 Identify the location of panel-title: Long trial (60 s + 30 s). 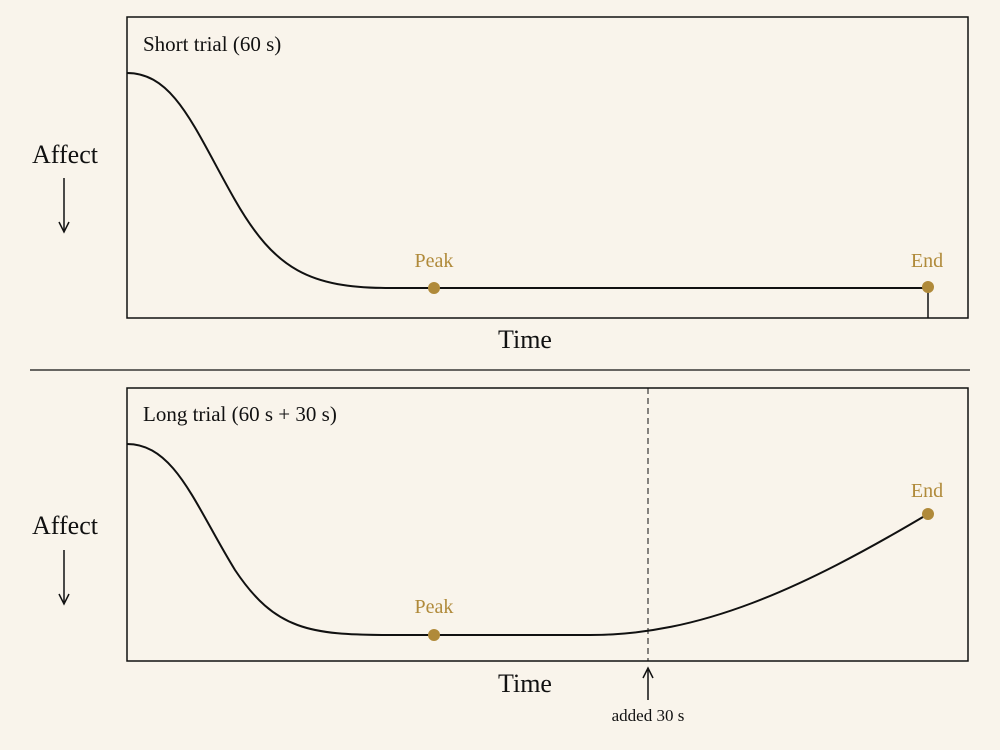
(240, 414).